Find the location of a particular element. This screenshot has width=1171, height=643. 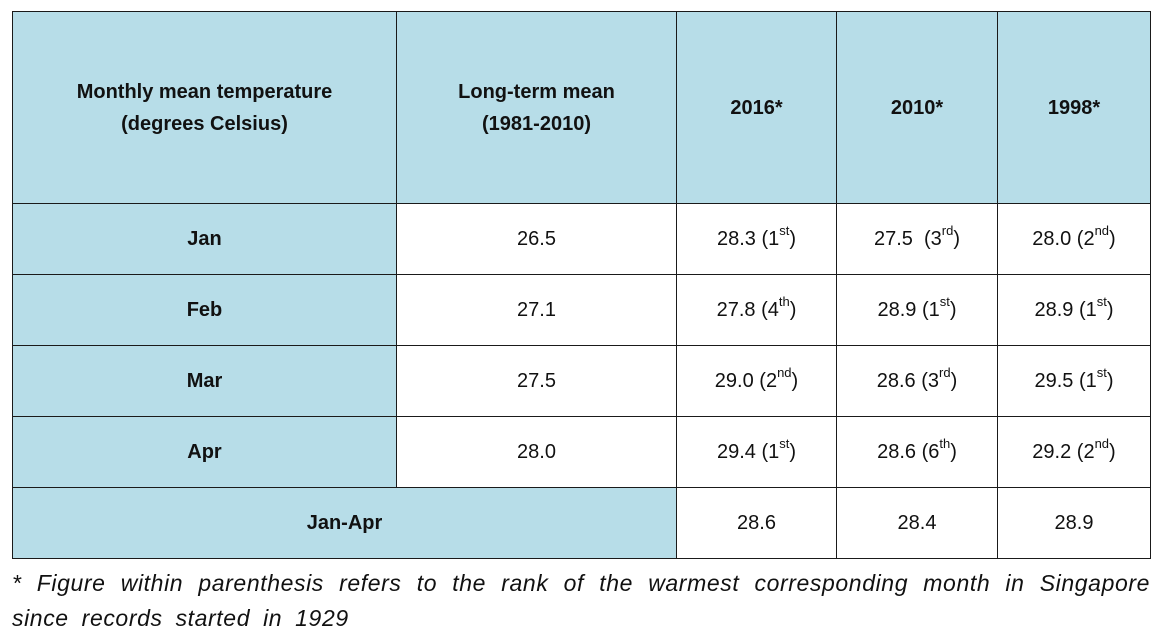

header-2010: 2010* is located at coordinates (917, 107).